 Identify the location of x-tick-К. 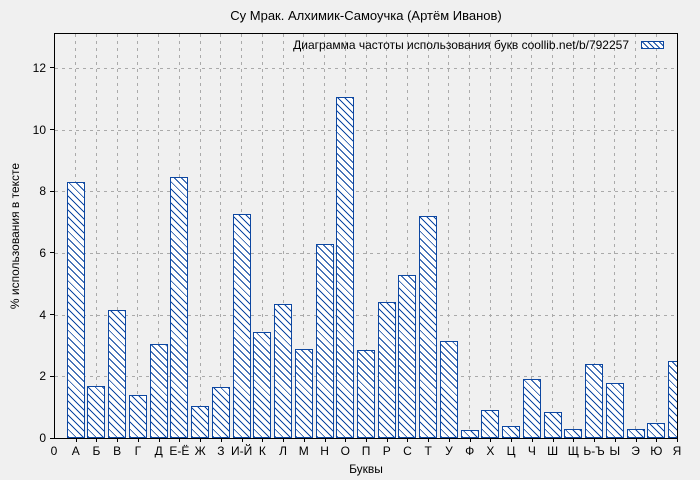
(263, 440).